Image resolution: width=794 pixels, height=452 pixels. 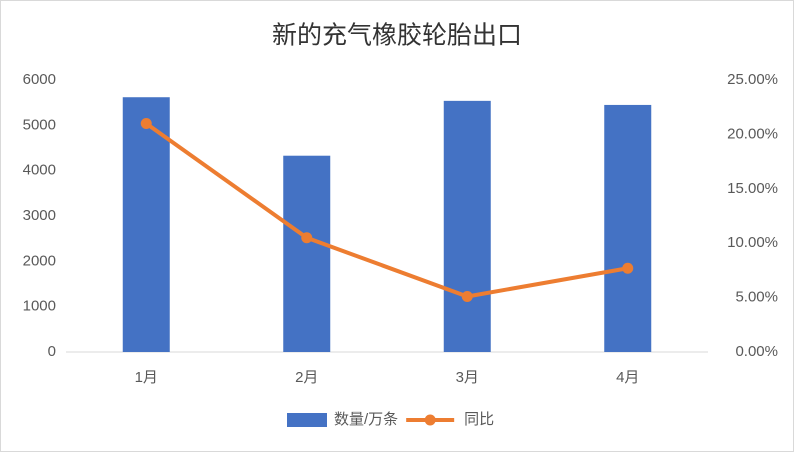 I want to click on y2-tick-label: 10.00%, so click(x=752, y=242).